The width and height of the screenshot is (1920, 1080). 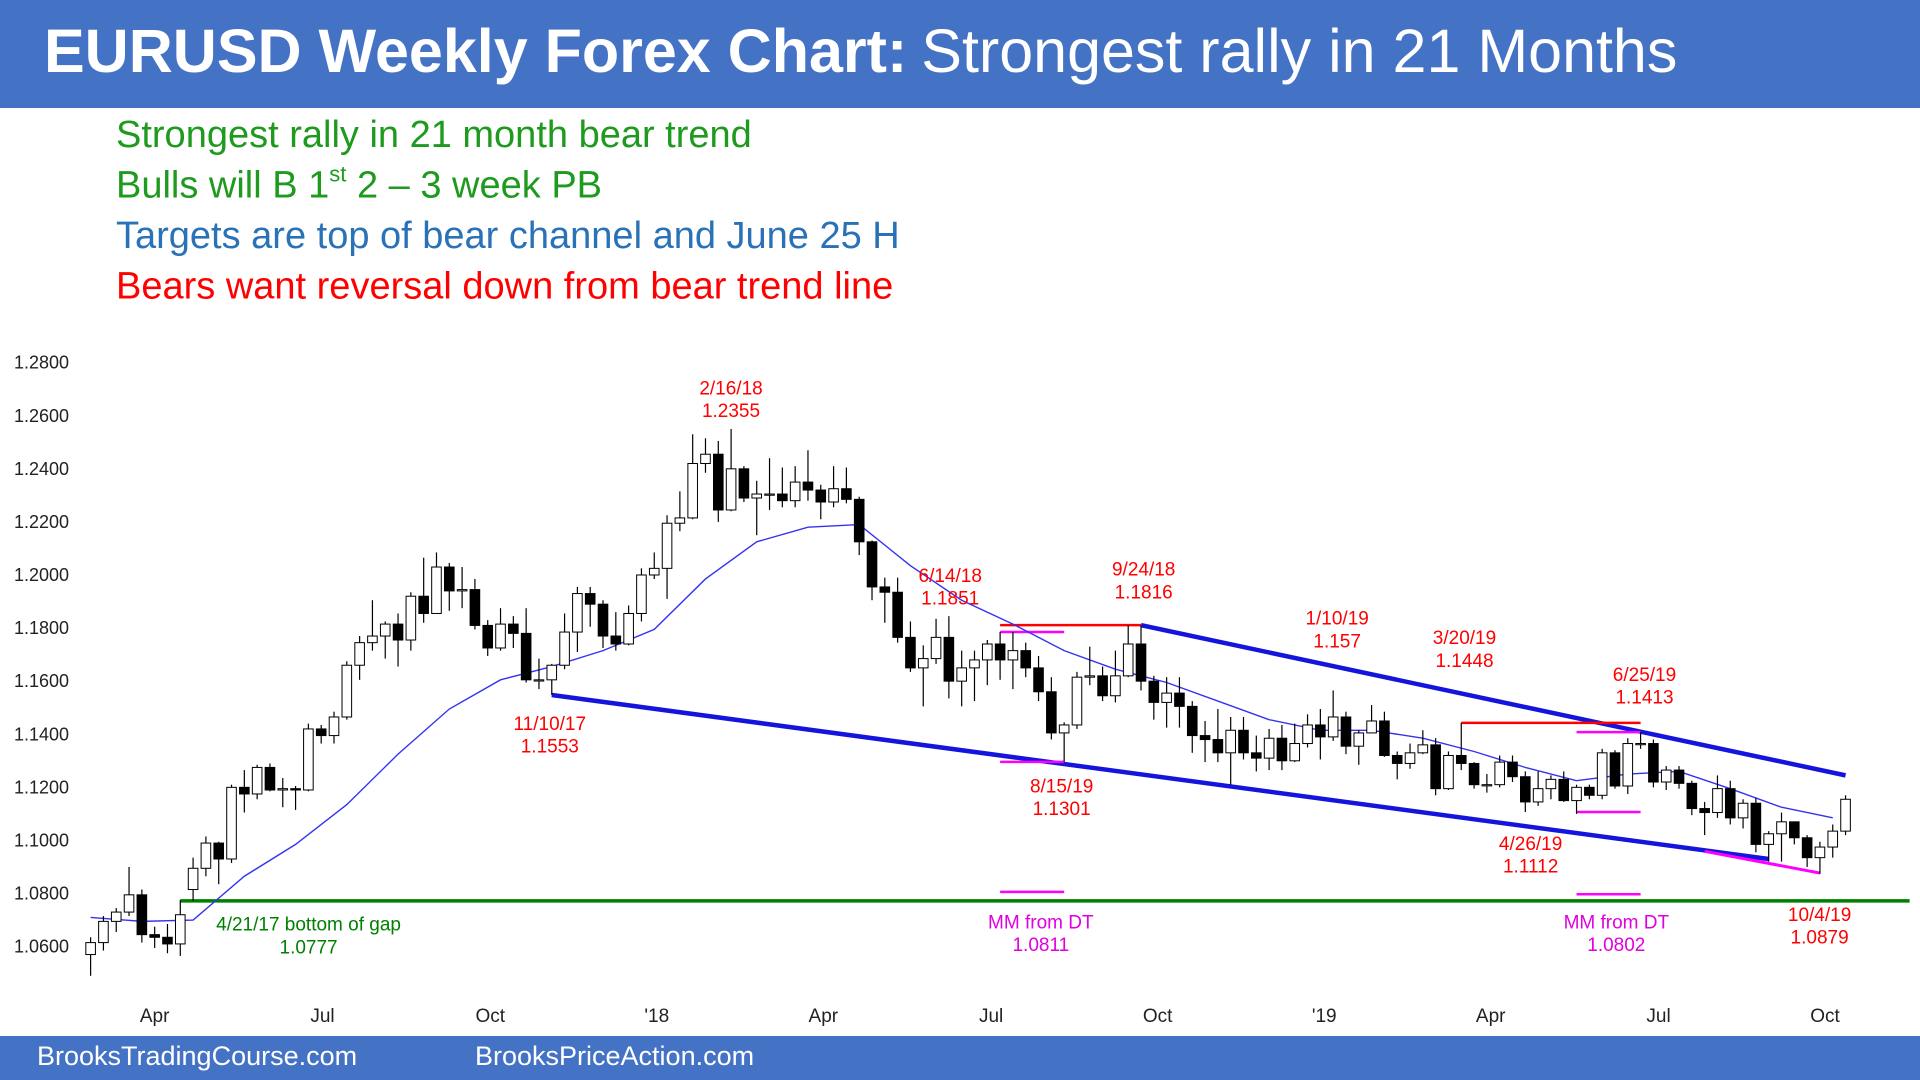 What do you see at coordinates (337, 173) in the screenshot?
I see `note-superscript: st` at bounding box center [337, 173].